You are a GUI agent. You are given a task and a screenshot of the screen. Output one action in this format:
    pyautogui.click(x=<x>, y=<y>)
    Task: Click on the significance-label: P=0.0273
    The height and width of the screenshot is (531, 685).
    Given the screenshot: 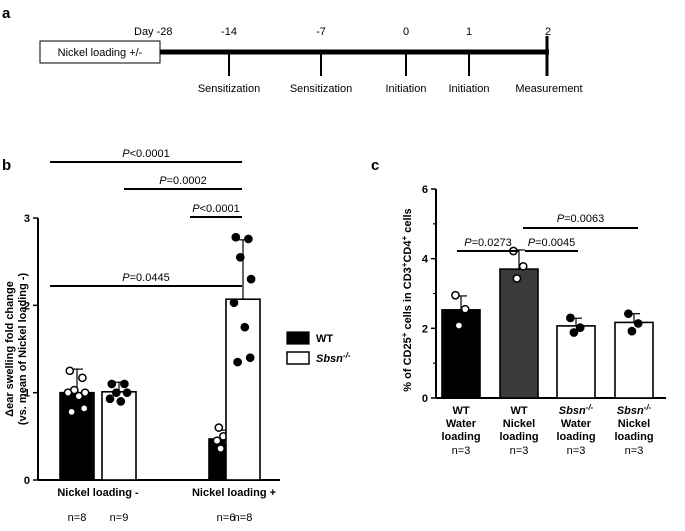 What is the action you would take?
    pyautogui.click(x=487, y=243)
    